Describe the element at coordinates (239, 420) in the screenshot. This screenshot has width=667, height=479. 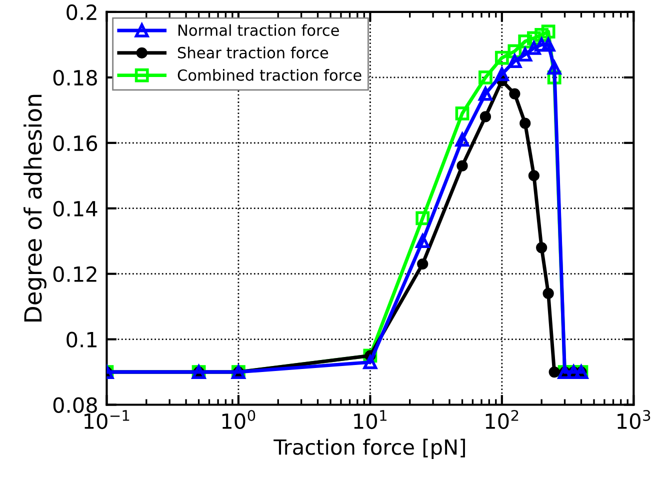
I see `x-tick-label: 10$^{0}$` at that location.